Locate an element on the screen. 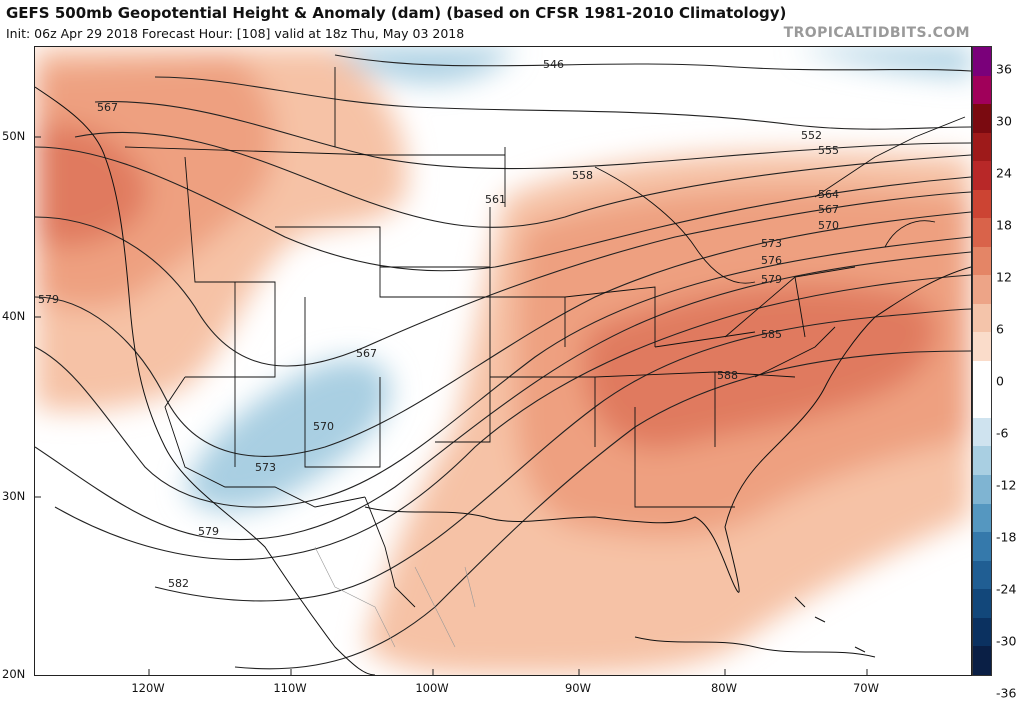  negative-anomaly-sw is located at coordinates (288, 435).